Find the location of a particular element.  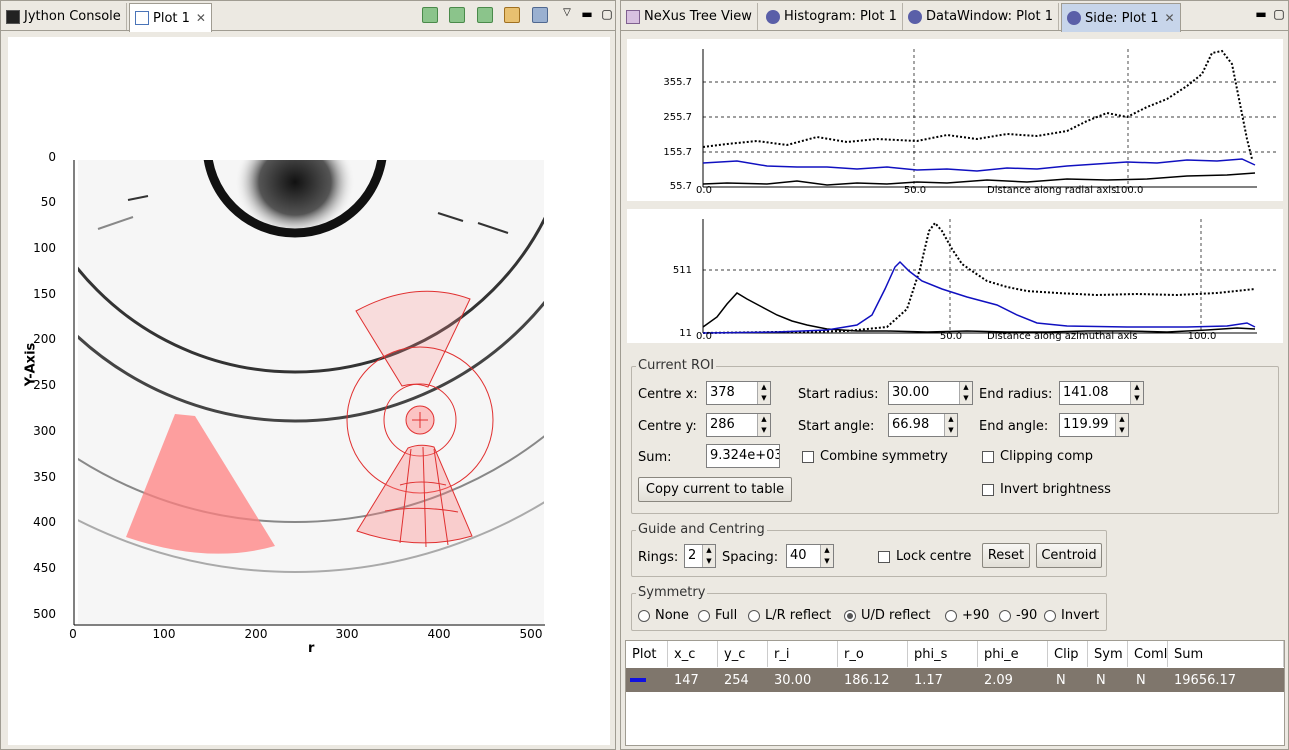

table-cell: 2.09 is located at coordinates (998, 680).